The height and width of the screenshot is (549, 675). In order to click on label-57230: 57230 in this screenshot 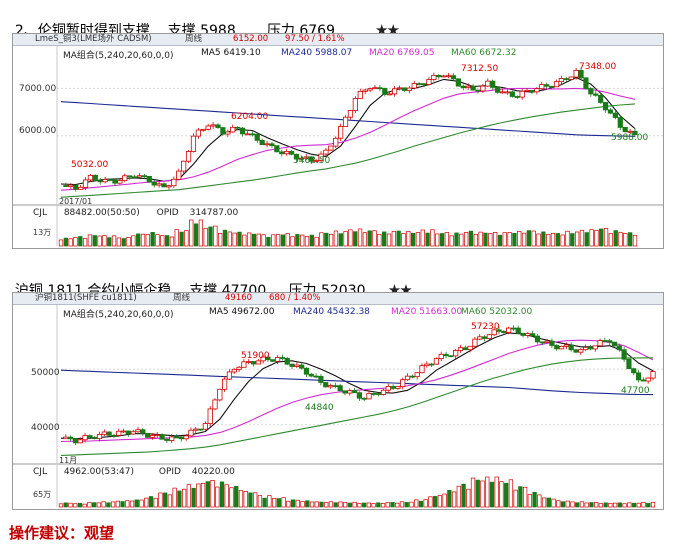, I will do `click(485, 327)`.